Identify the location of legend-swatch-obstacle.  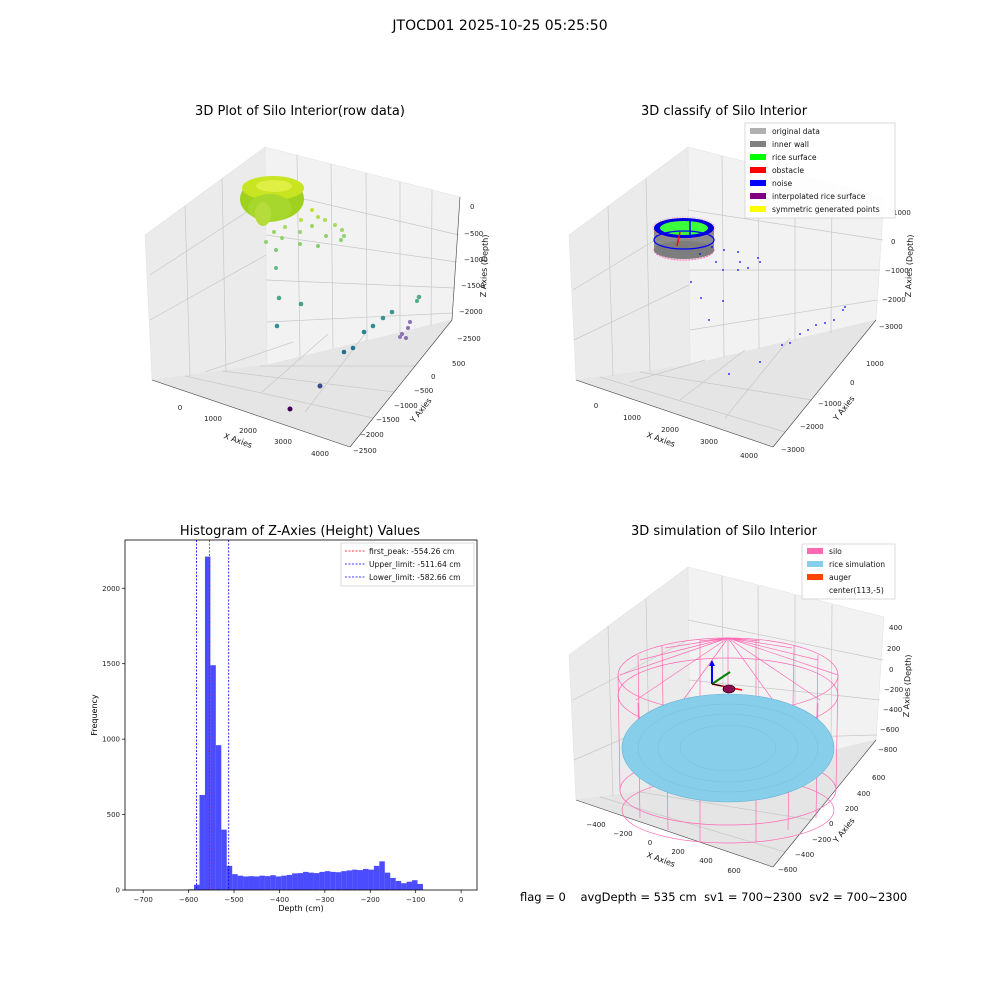
(758, 170).